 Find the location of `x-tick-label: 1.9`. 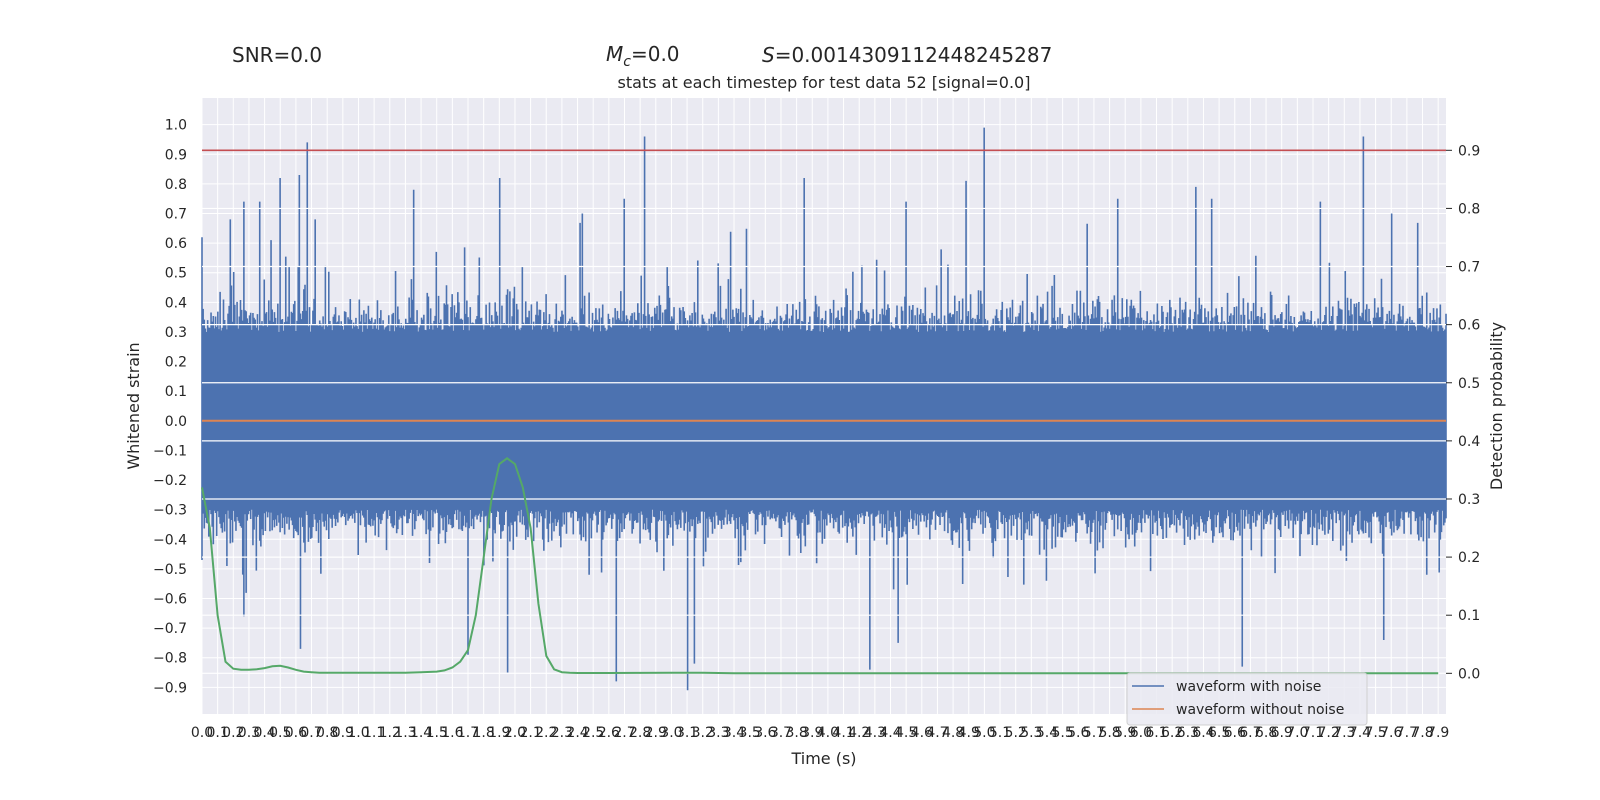

x-tick-label: 1.9 is located at coordinates (499, 733).